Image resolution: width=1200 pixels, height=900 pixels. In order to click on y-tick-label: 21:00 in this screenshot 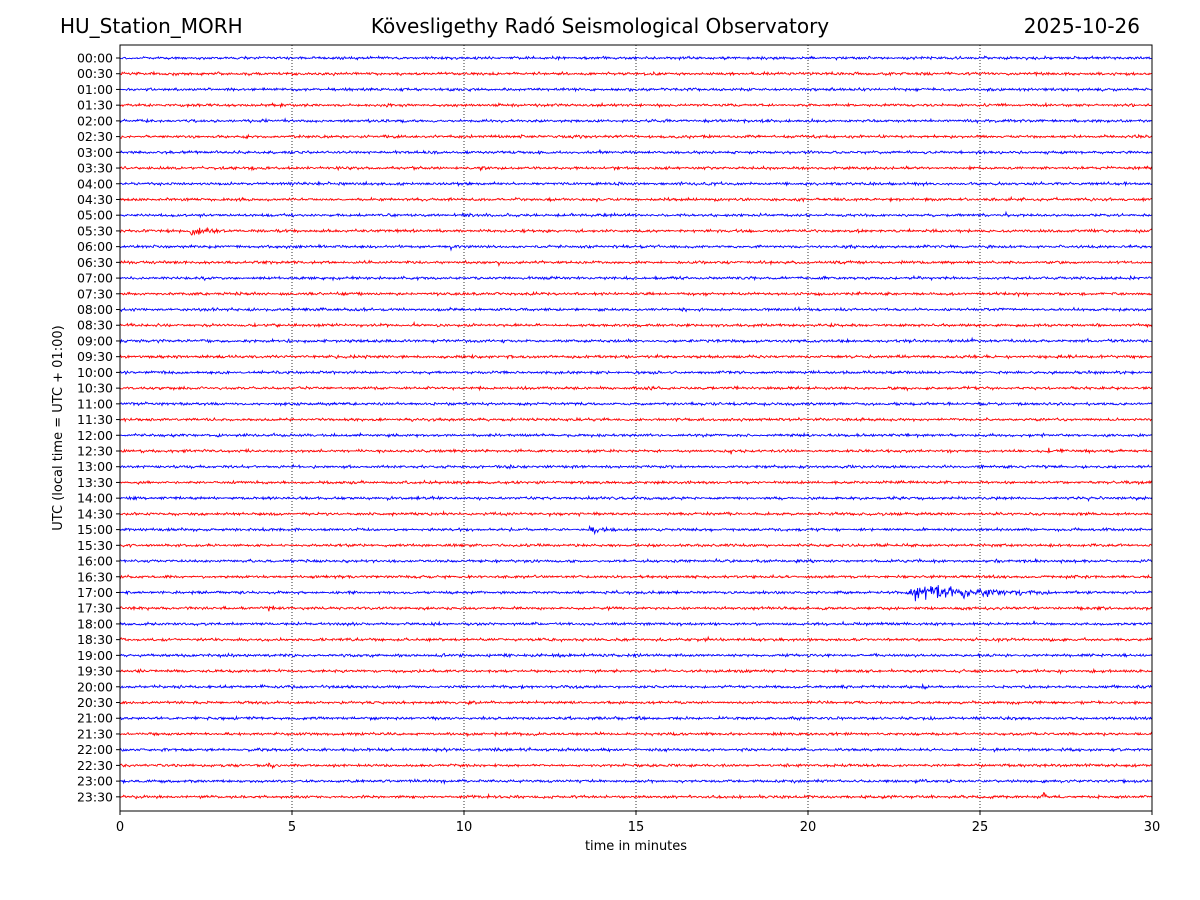, I will do `click(95, 718)`.